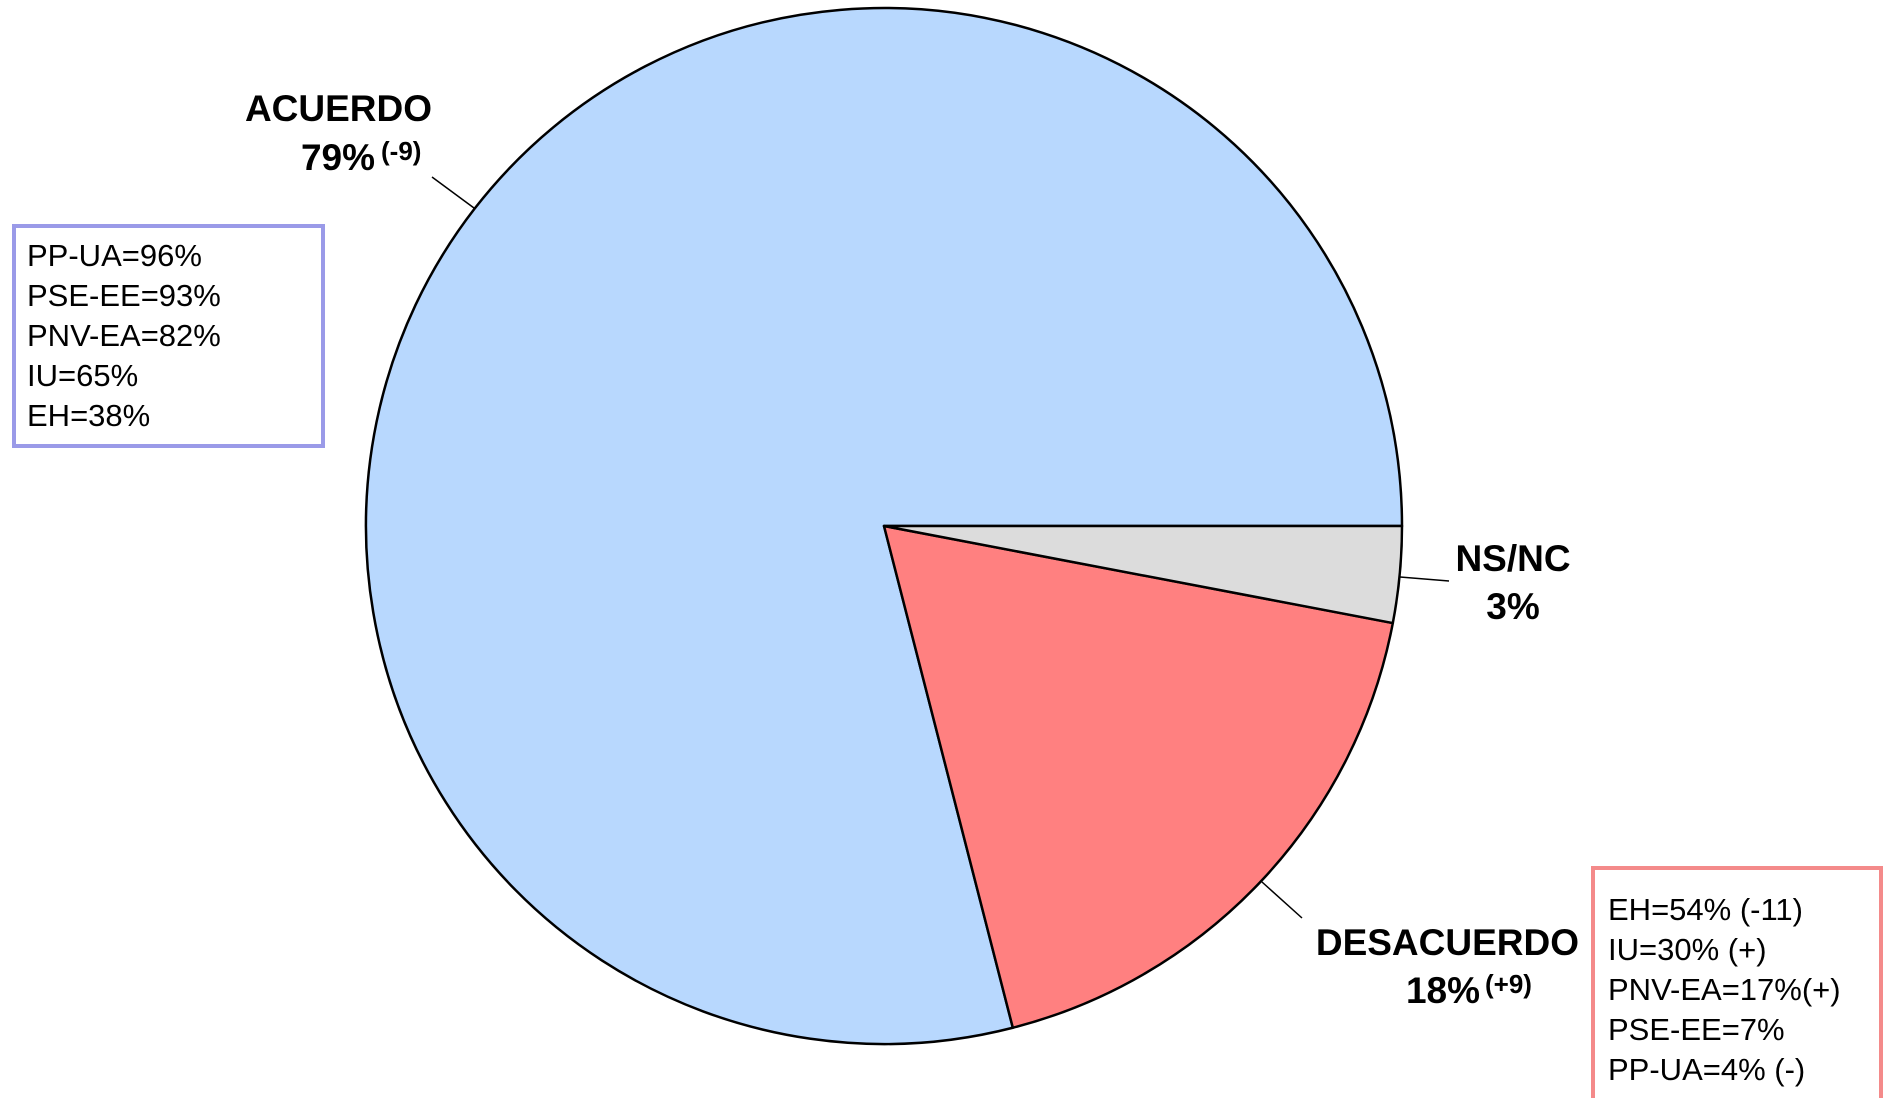 This screenshot has width=1886, height=1098. I want to click on slice-label-desacuerdo: DESACUERDO, so click(1447, 942).